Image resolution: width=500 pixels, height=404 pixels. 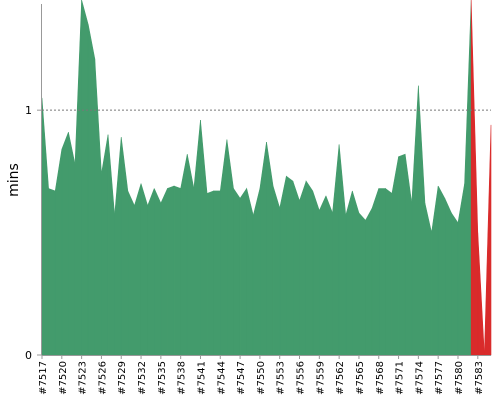 What do you see at coordinates (459, 378) in the screenshot?
I see `x-tick-label: #7580` at bounding box center [459, 378].